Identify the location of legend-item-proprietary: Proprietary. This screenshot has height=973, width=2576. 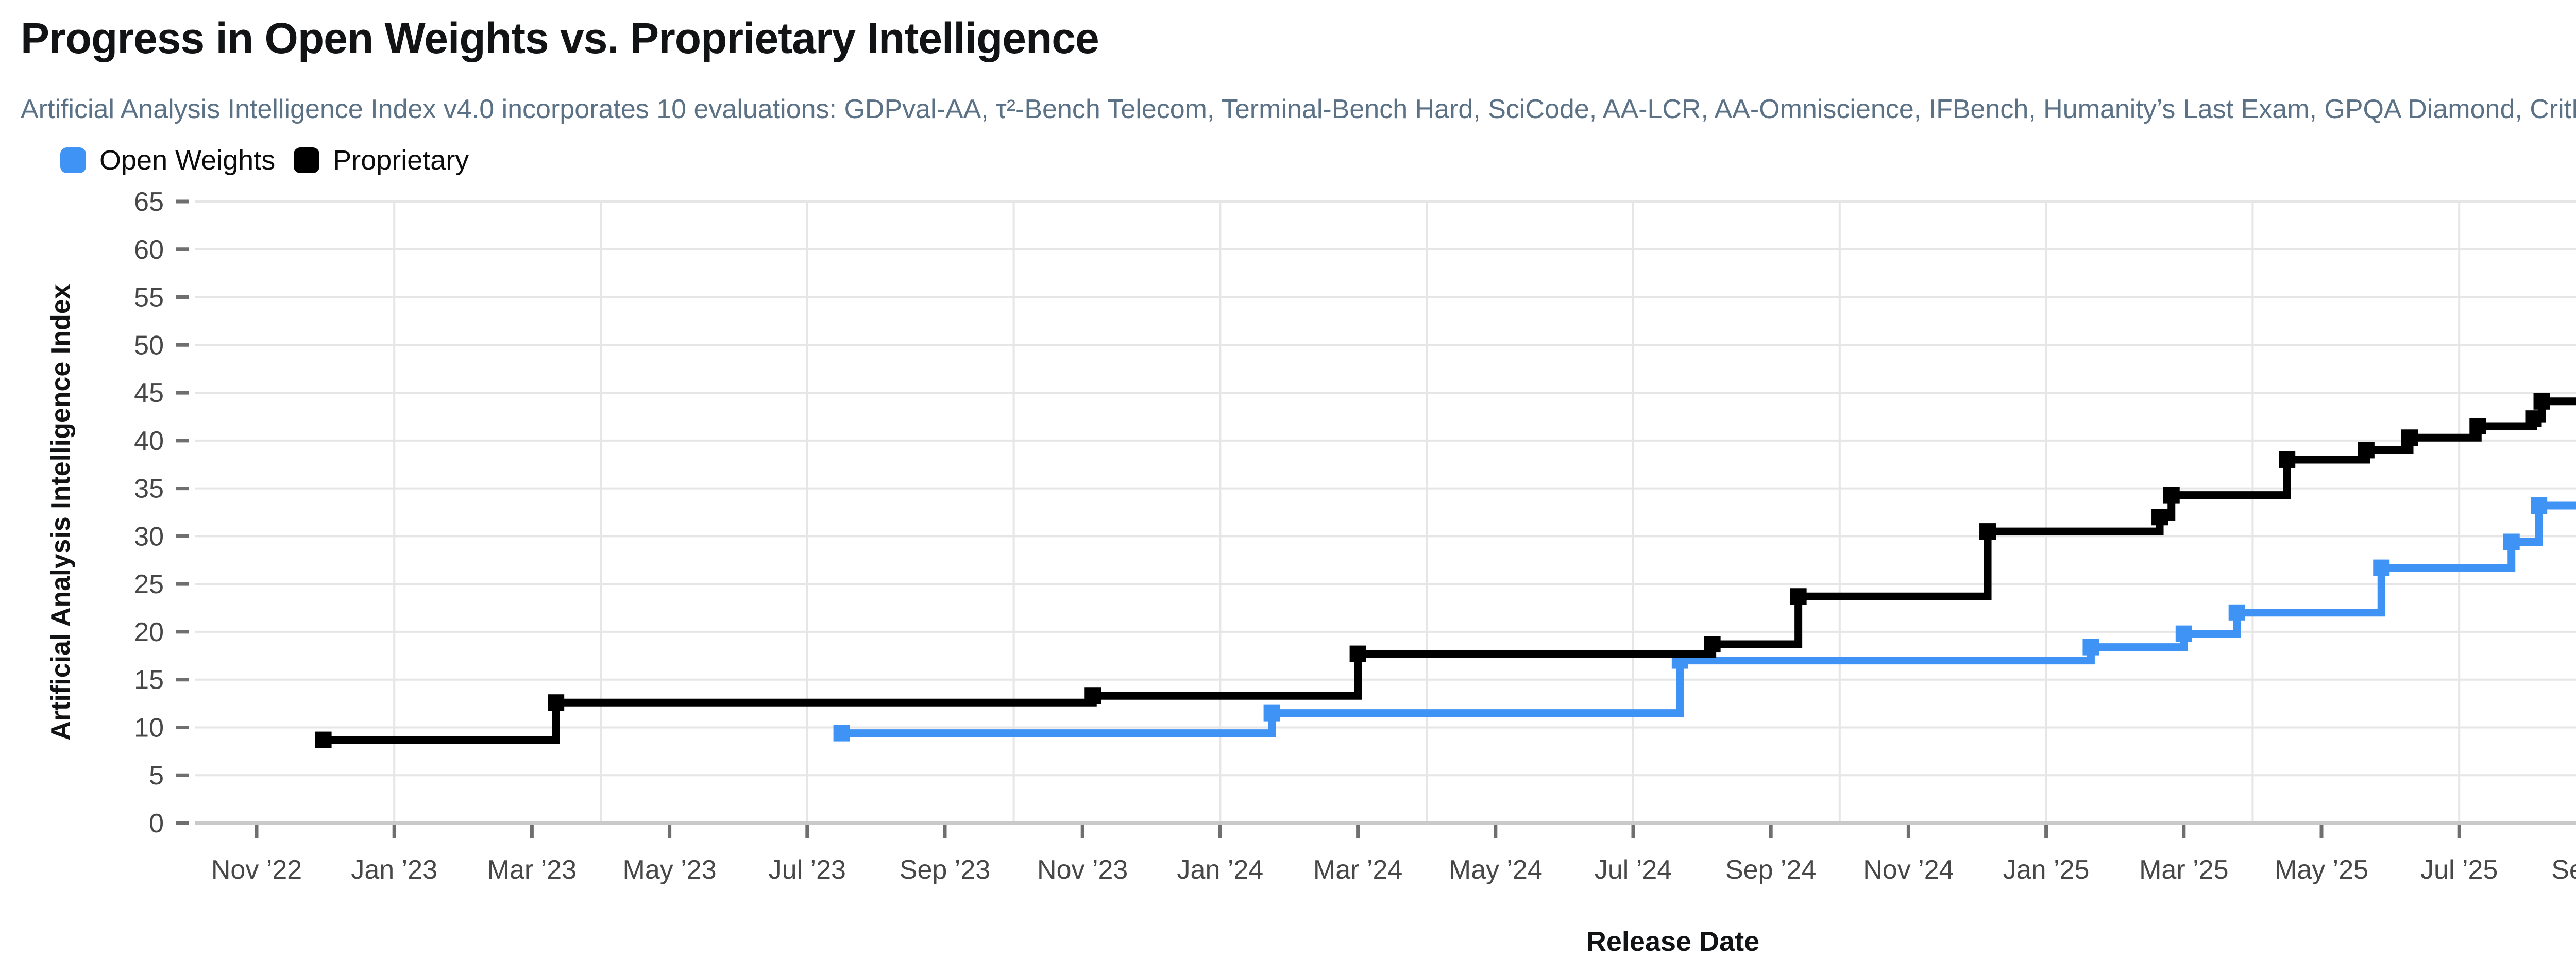
(381, 160).